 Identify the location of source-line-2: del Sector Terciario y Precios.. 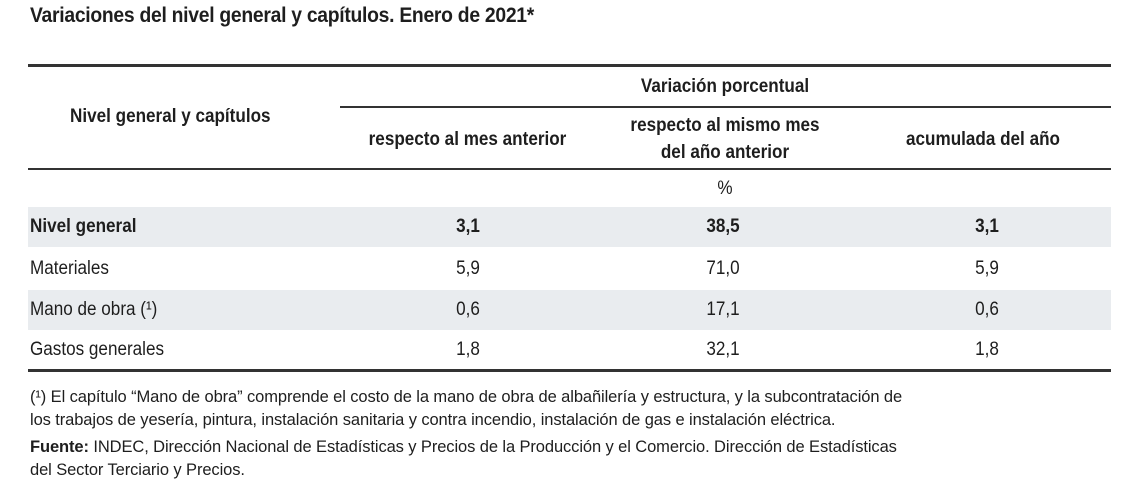
(137, 470).